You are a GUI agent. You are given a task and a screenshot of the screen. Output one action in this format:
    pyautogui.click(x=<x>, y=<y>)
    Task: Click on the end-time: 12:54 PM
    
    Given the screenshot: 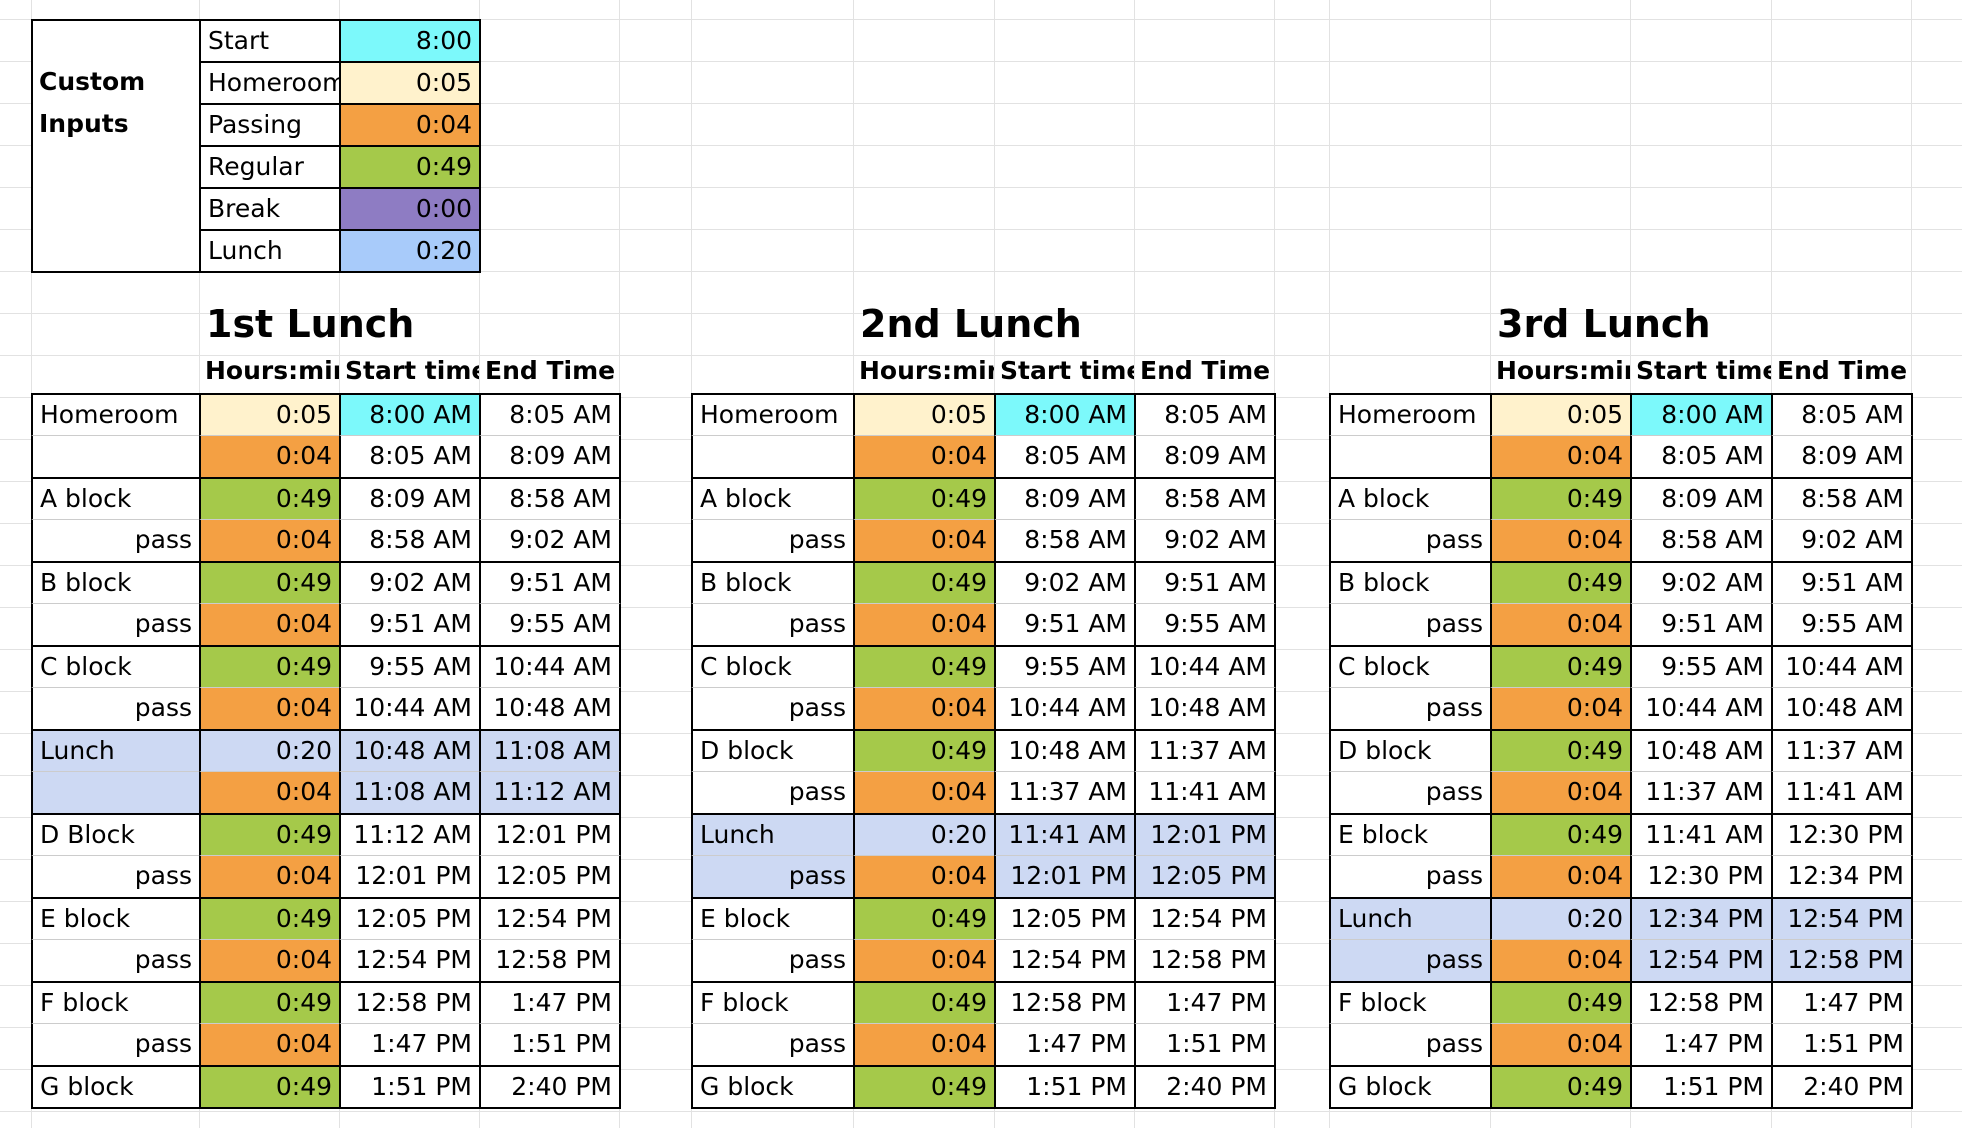 What is the action you would take?
    pyautogui.click(x=1205, y=918)
    